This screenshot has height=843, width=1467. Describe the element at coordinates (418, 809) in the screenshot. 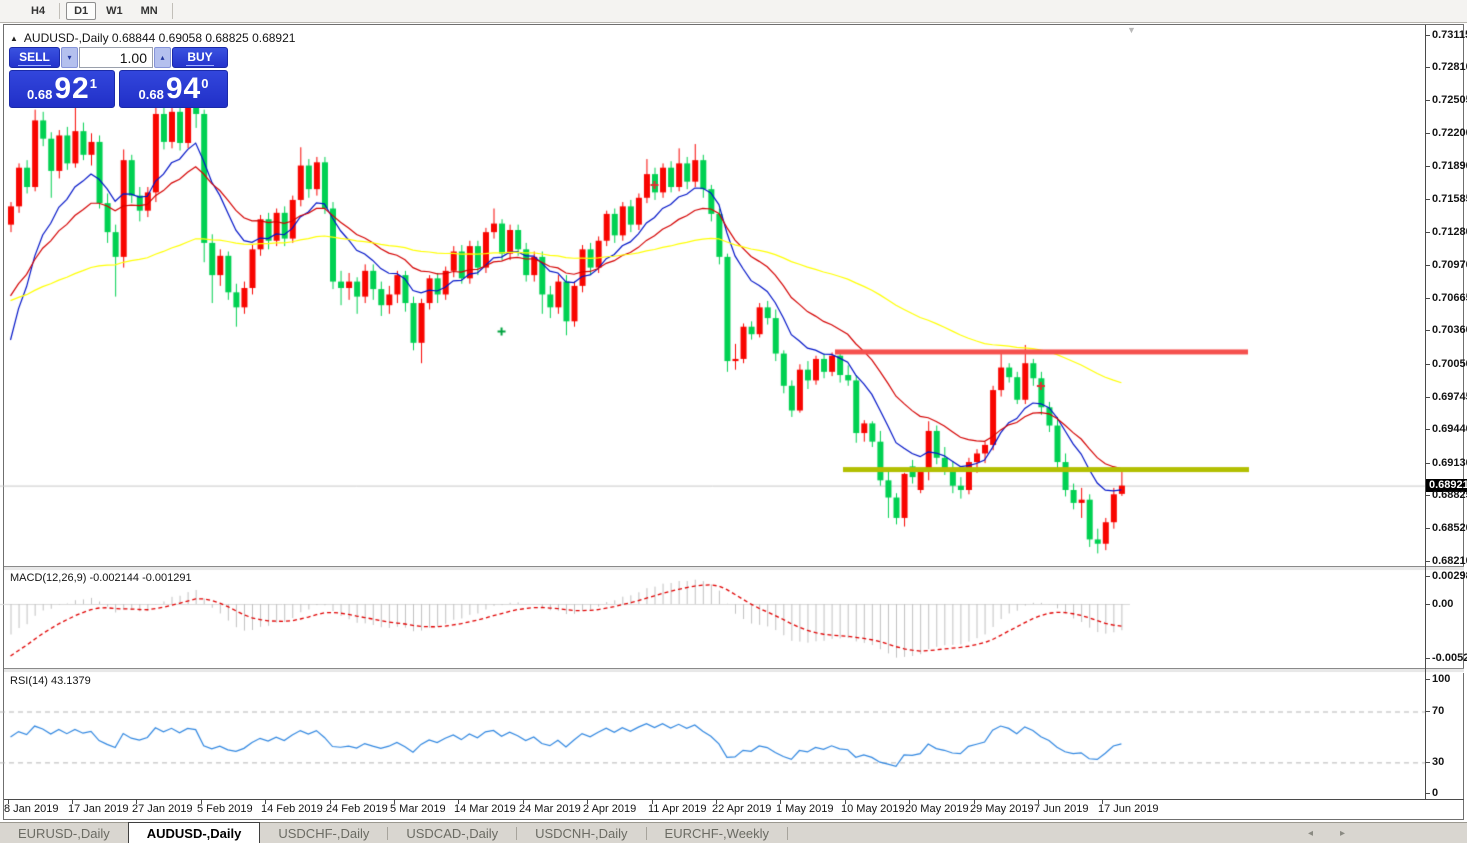

I see `time-tick-label: 5 Mar 2019` at that location.